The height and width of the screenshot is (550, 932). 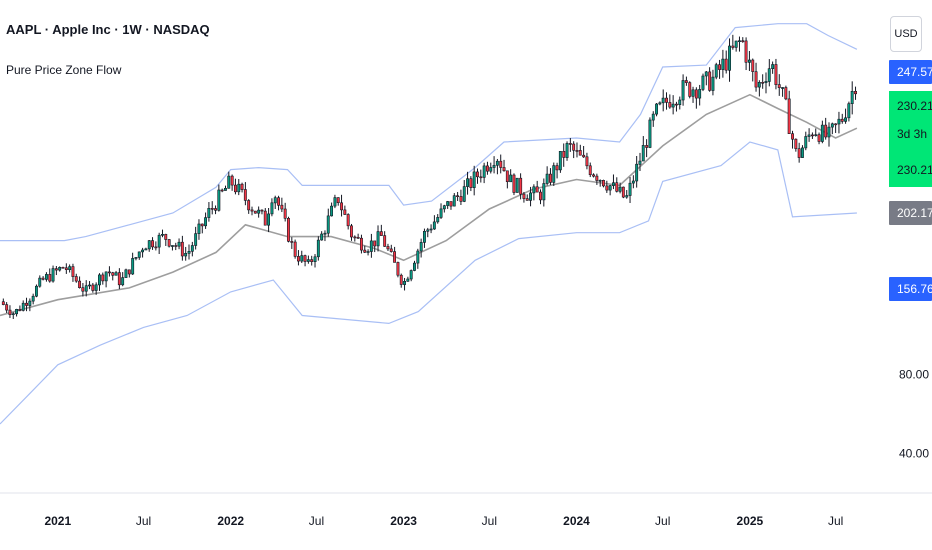 What do you see at coordinates (230, 521) in the screenshot?
I see `time-tick-label: 2022` at bounding box center [230, 521].